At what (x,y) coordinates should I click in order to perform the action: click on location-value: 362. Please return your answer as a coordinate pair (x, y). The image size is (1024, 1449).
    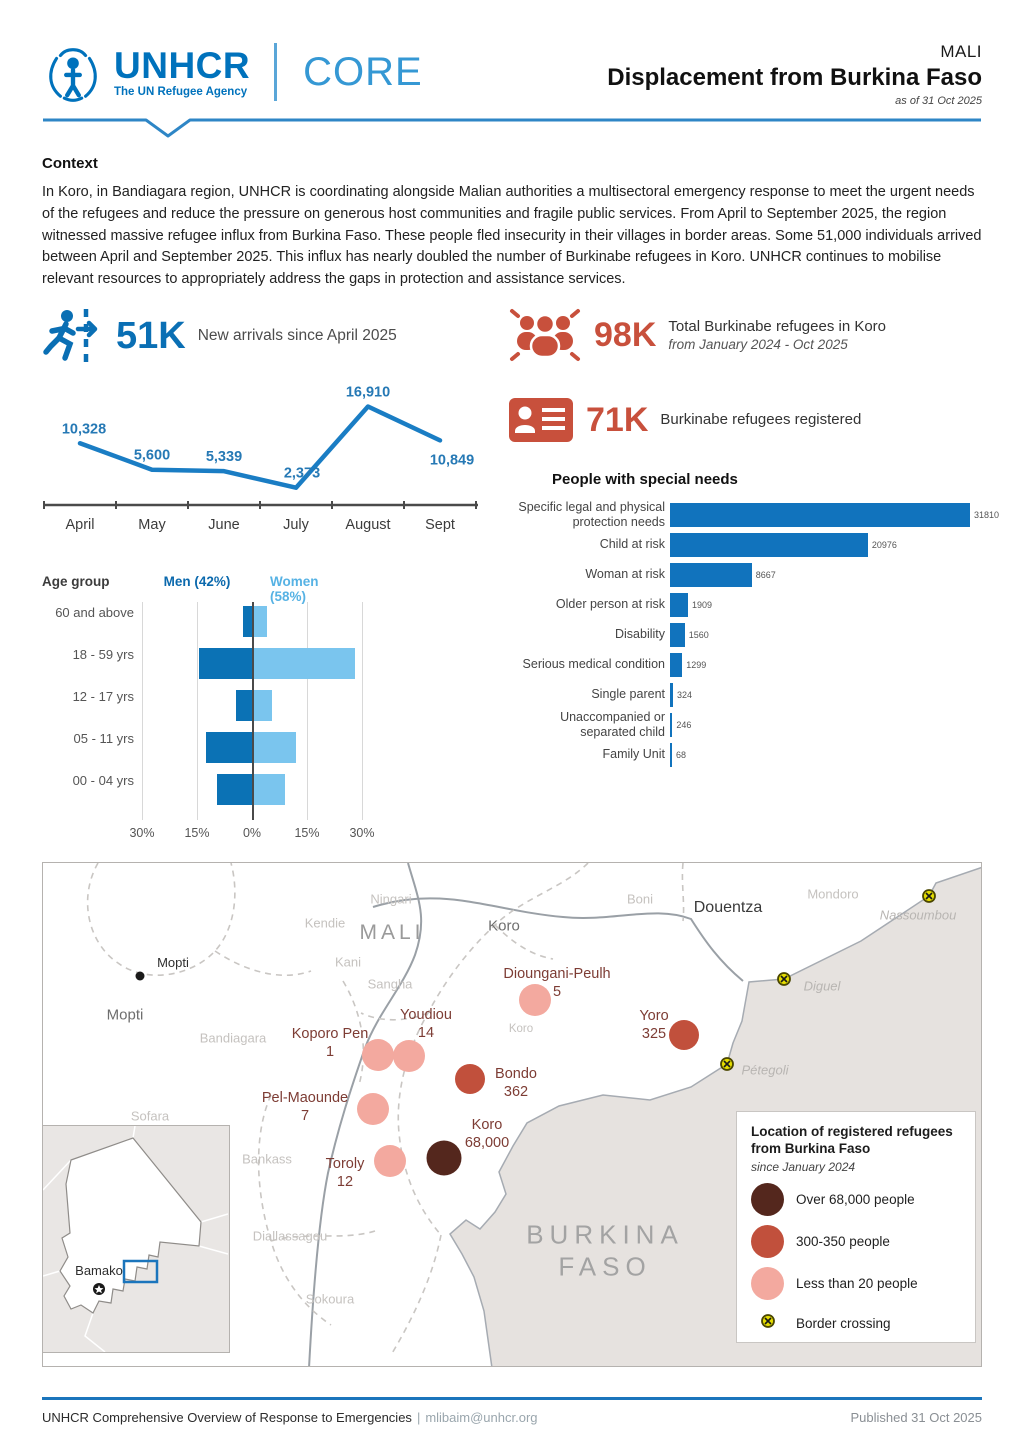
    Looking at the image, I should click on (516, 1091).